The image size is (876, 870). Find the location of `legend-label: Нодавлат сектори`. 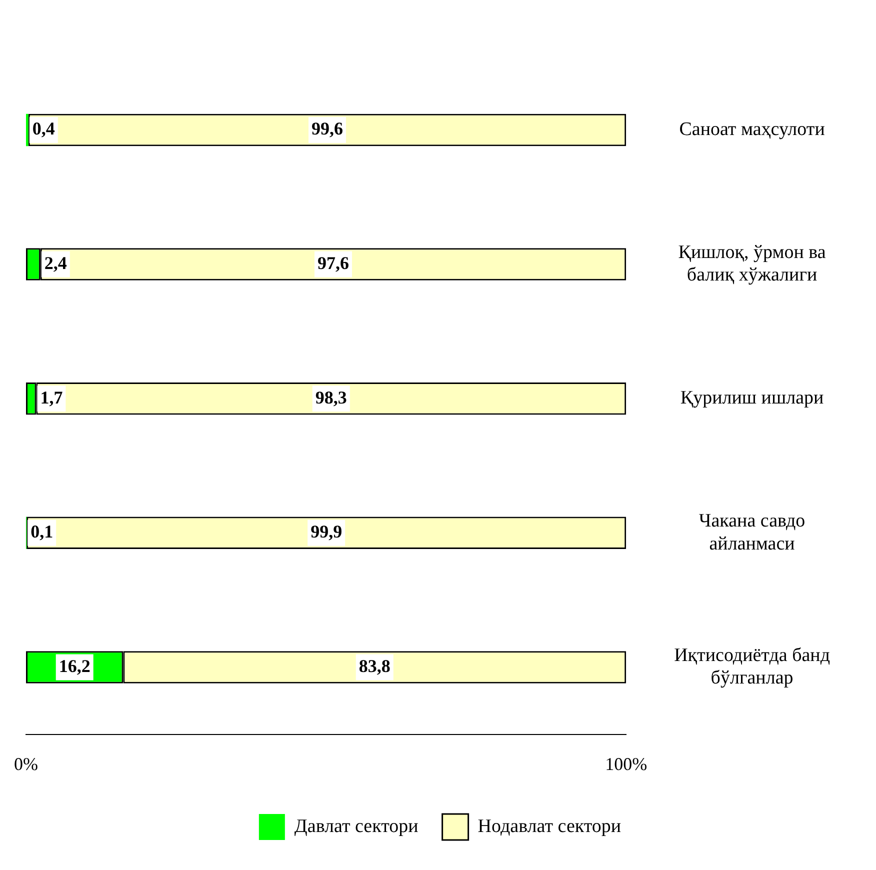

legend-label: Нодавлат сектори is located at coordinates (550, 826).